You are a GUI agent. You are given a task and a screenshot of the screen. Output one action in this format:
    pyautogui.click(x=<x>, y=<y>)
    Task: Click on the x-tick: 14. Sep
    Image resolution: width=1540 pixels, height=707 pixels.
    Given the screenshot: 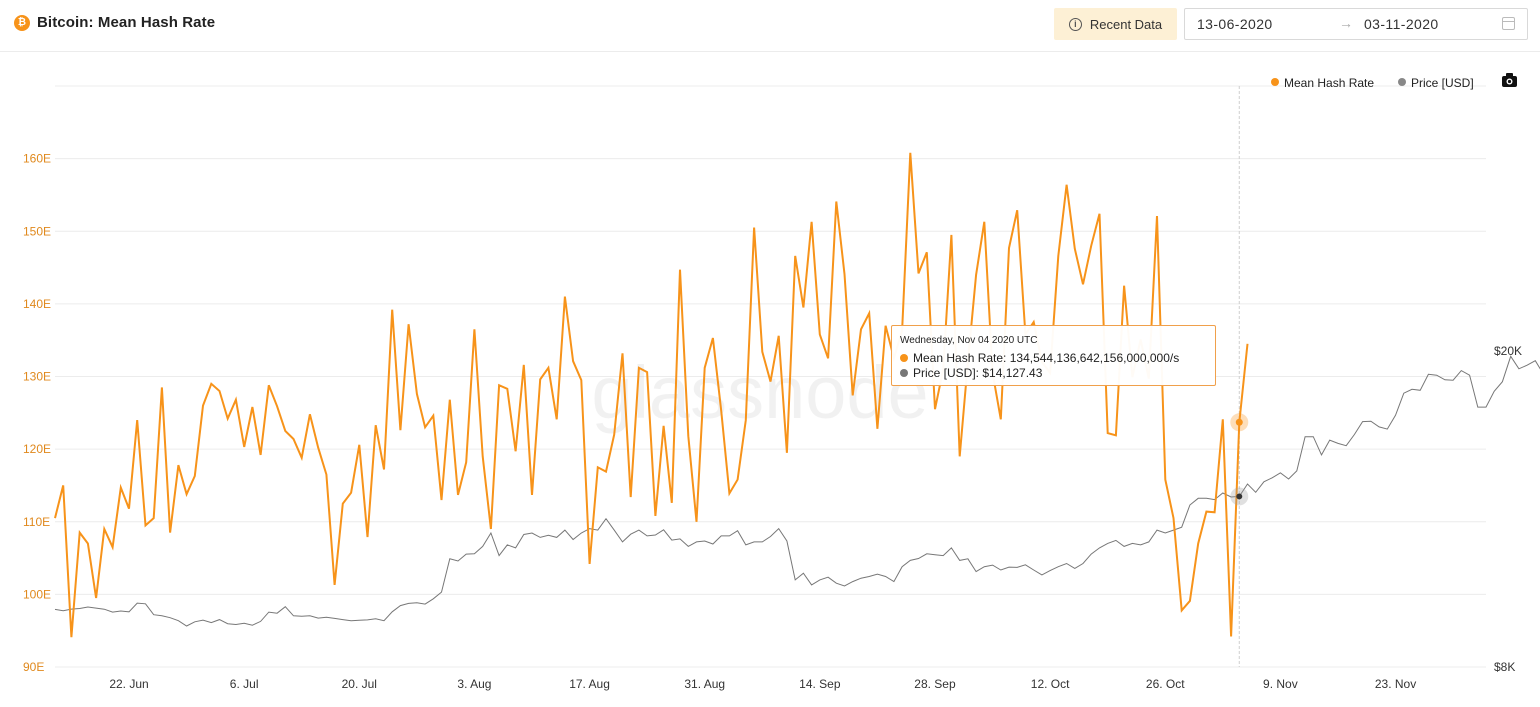 What is the action you would take?
    pyautogui.click(x=820, y=684)
    